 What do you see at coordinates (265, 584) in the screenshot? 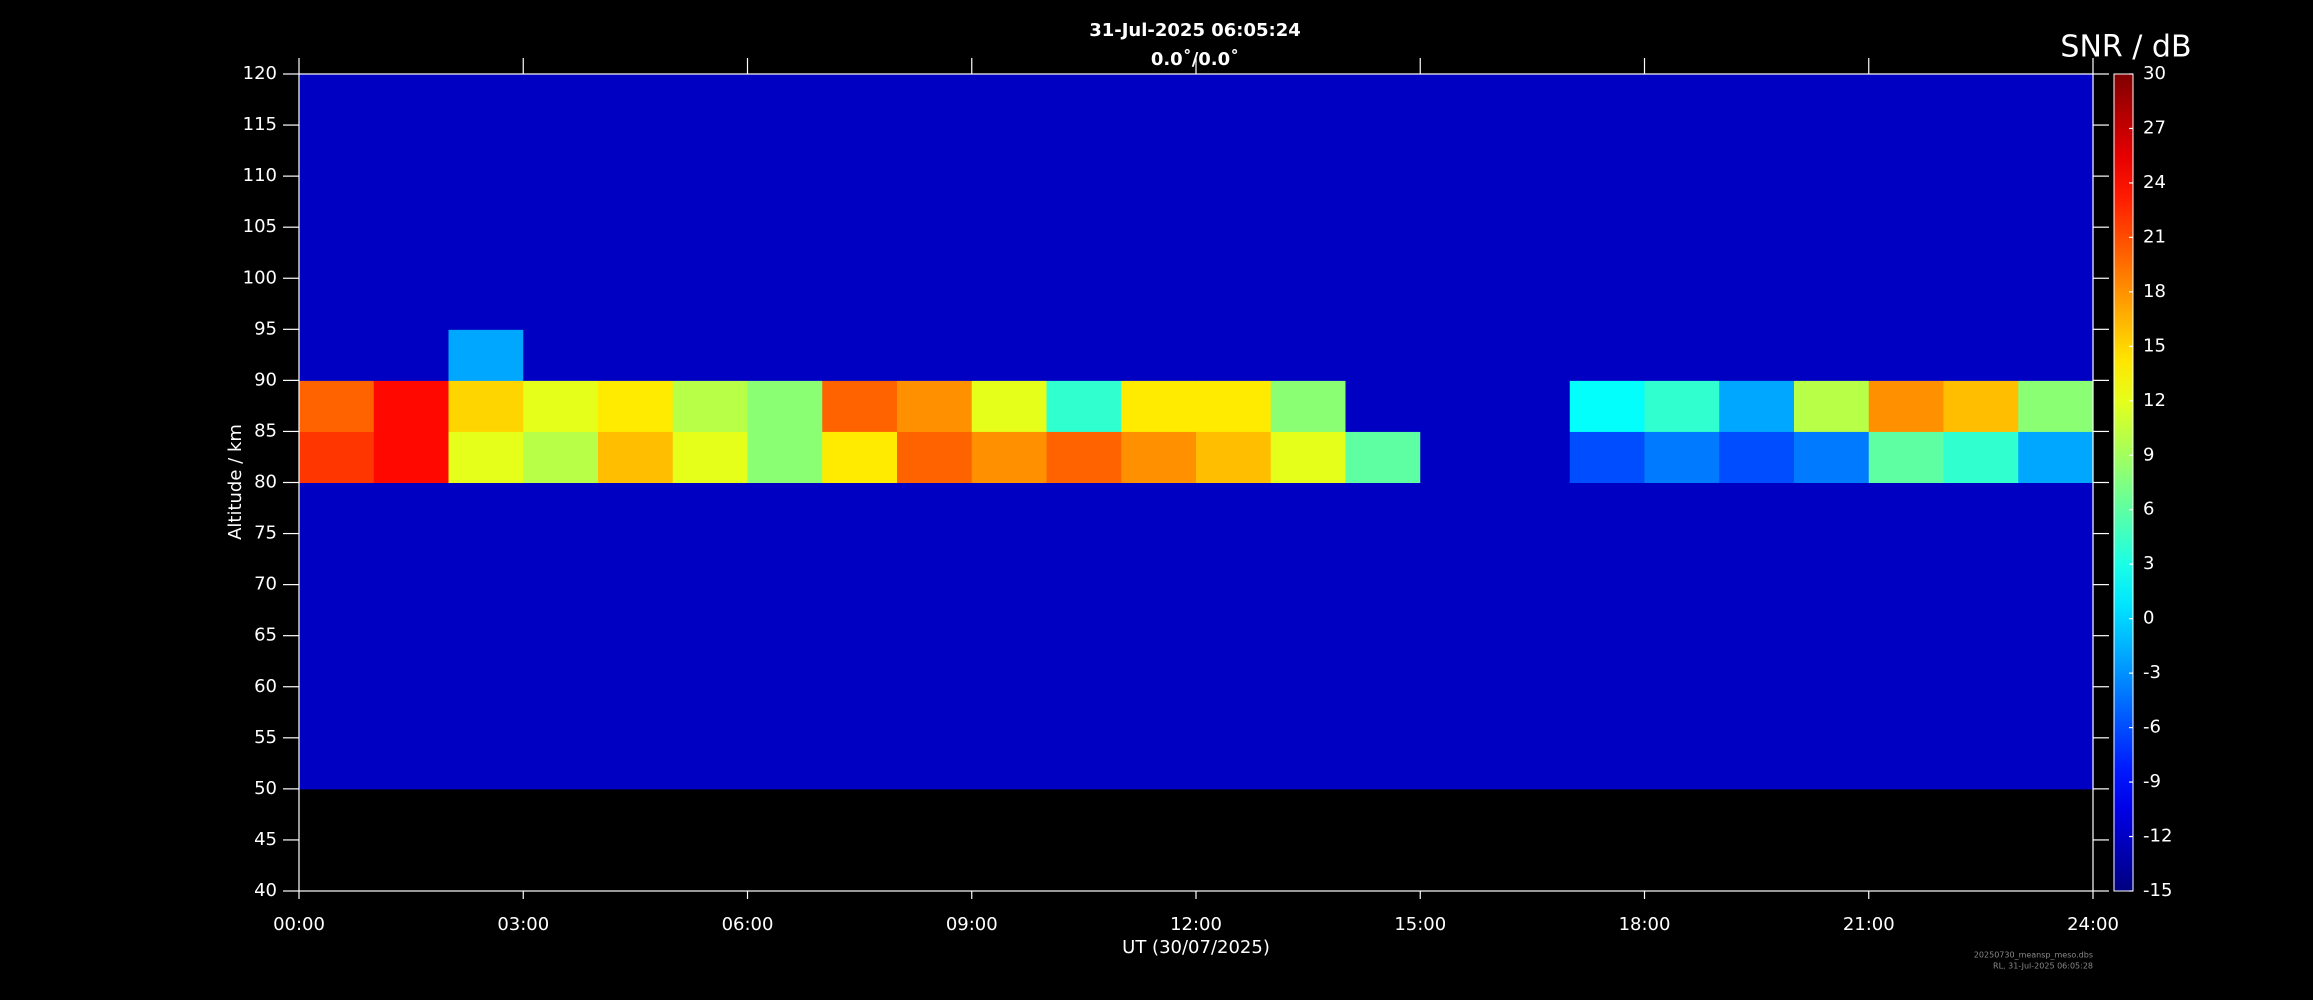
I see `y-tick-label: 70` at bounding box center [265, 584].